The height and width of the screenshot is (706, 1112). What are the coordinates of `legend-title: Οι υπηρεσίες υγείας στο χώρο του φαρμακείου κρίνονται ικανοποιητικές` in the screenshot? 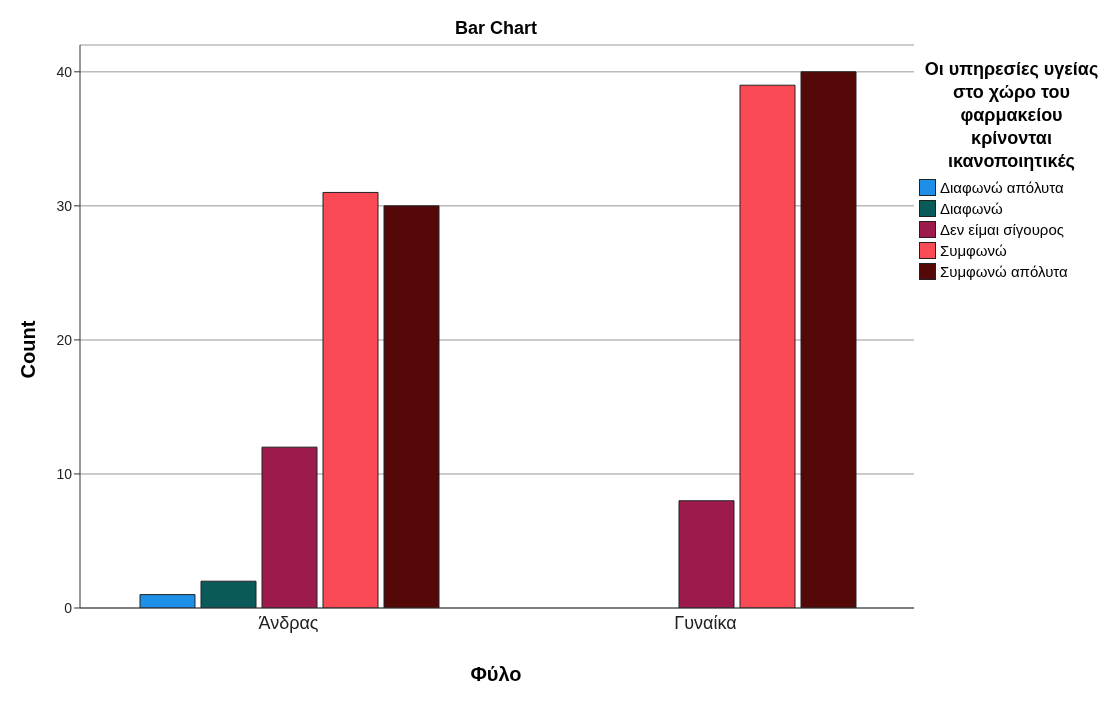 It's located at (1011, 115).